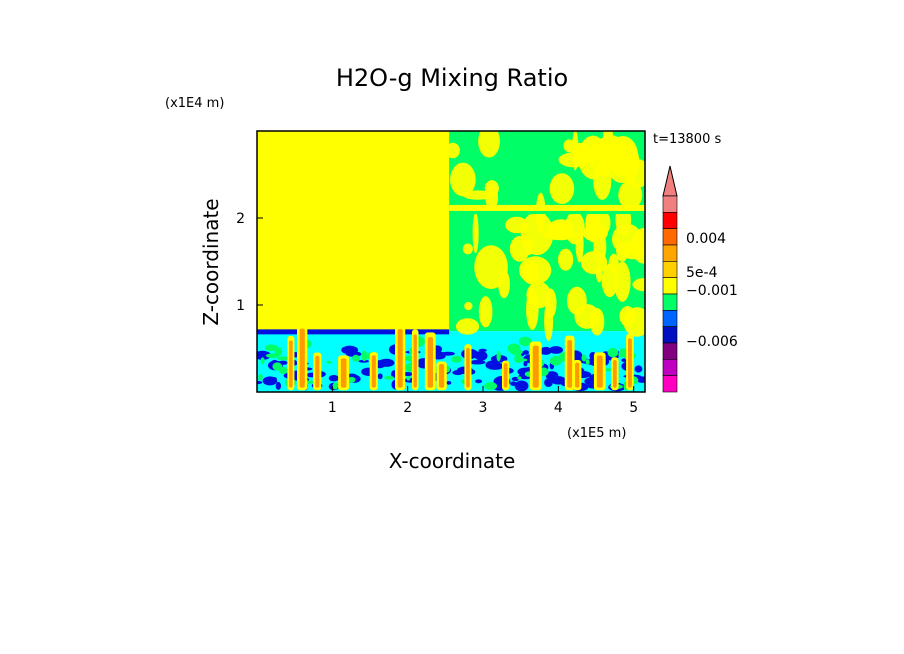  Describe the element at coordinates (547, 207) in the screenshot. I see `upper-band-yellow` at that location.